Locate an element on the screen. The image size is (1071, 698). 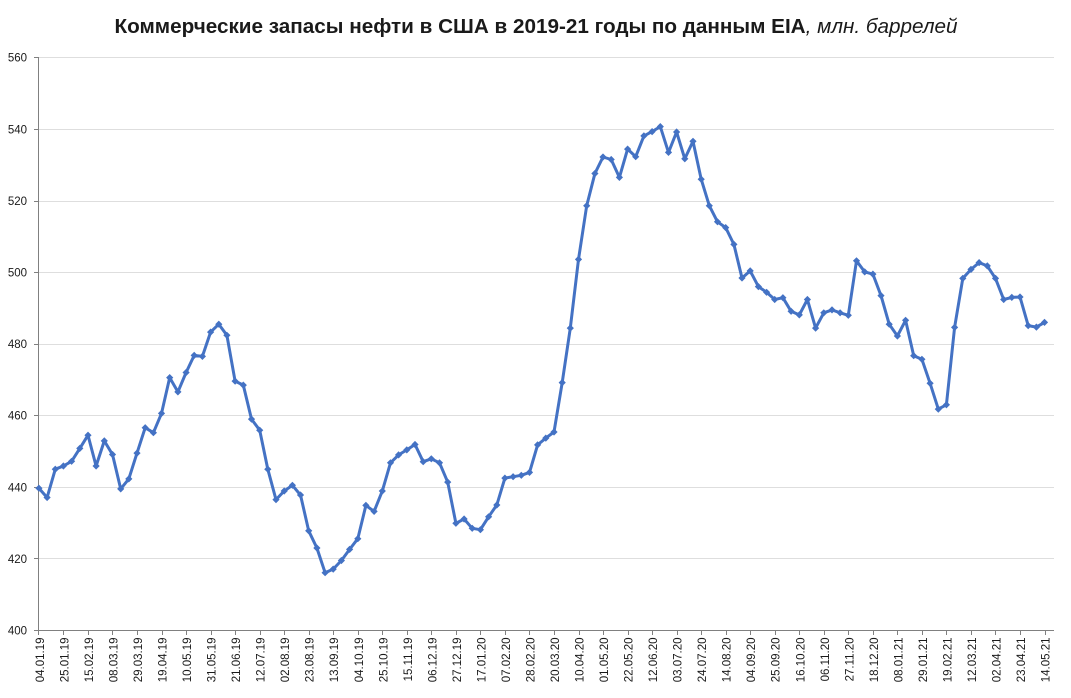
svg-text: 07.02.20 is located at coordinates (507, 660).